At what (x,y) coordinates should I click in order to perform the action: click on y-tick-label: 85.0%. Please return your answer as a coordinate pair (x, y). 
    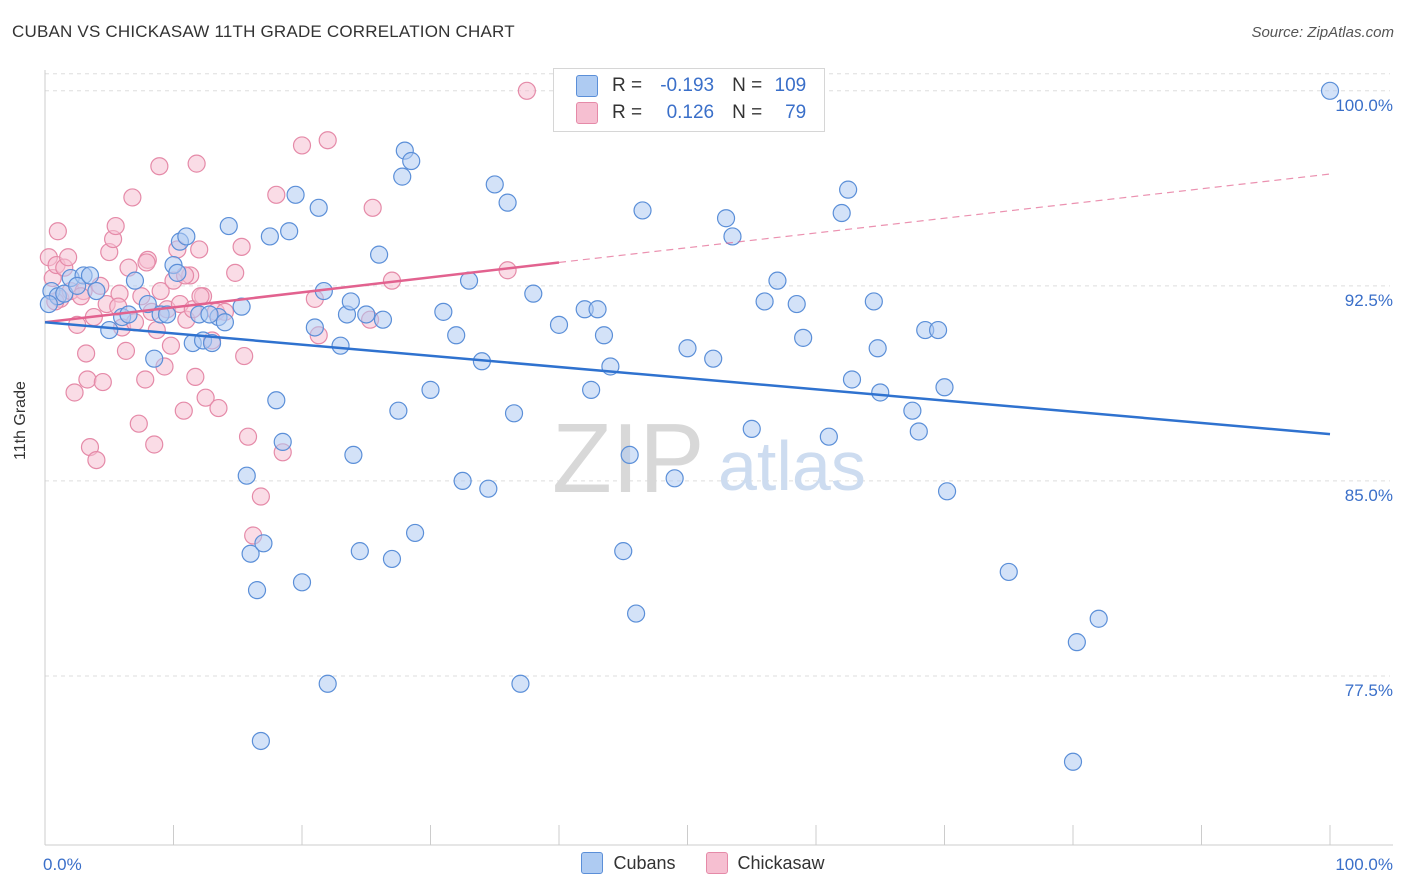
    Looking at the image, I should click on (1369, 495).